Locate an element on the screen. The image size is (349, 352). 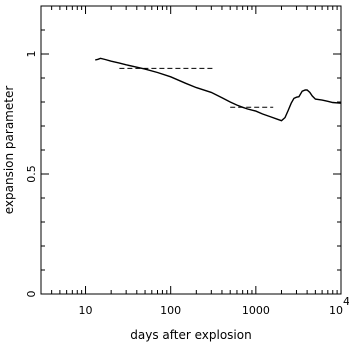
x-tick-label: 1000 is located at coordinates (256, 310).